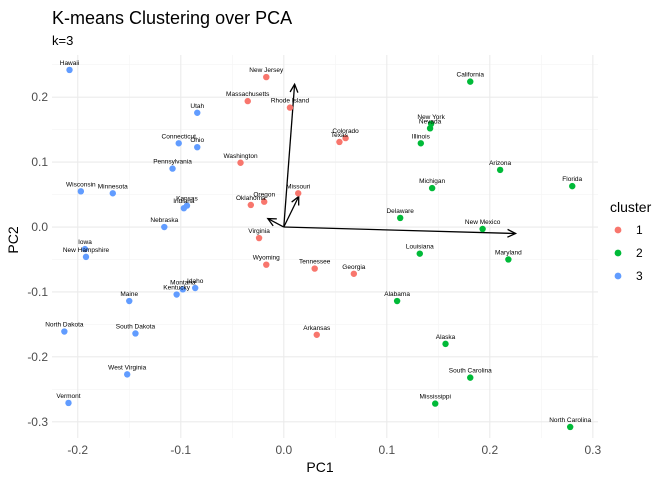 This screenshot has height=480, width=672. What do you see at coordinates (62, 40) in the screenshot?
I see `chart-subtitle: k=3` at bounding box center [62, 40].